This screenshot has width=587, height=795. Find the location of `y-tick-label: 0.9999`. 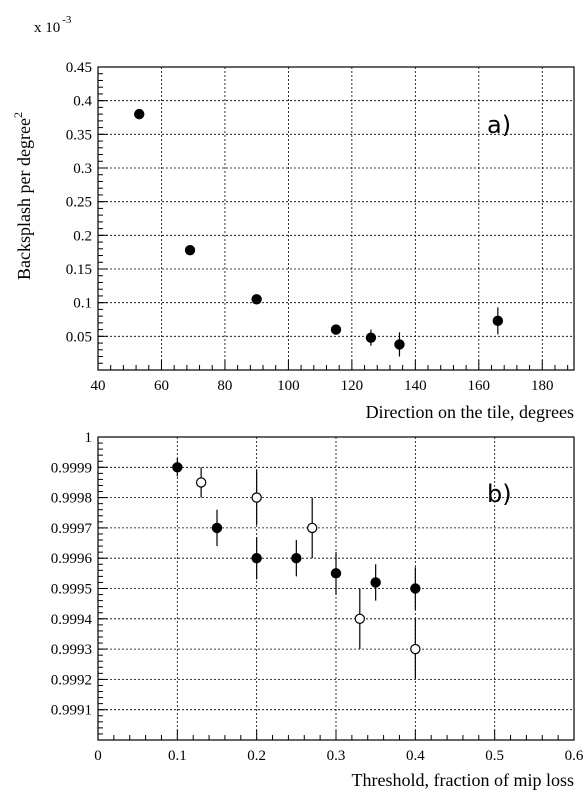

y-tick-label: 0.9999 is located at coordinates (71, 468).